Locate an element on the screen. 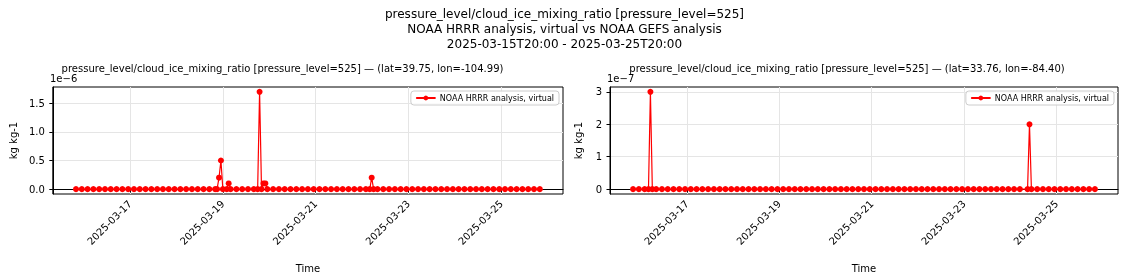  chart-title: pressure_level/cloud_ice_mixing_ratio [pressure_level=525] — (lat=33.76, lon=-84.40) is located at coordinates (847, 68).